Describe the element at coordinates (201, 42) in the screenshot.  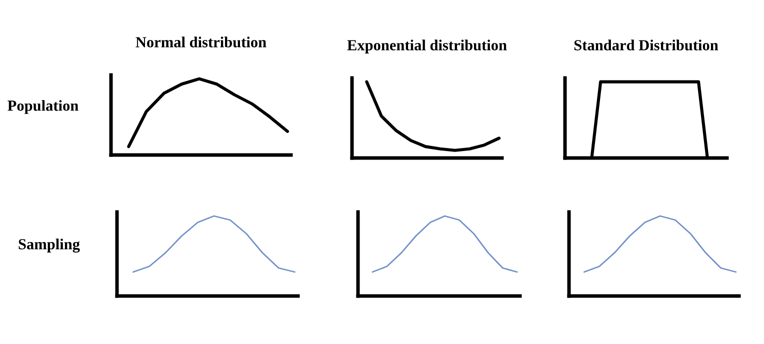
I see `chart-title: Normal distribution` at that location.